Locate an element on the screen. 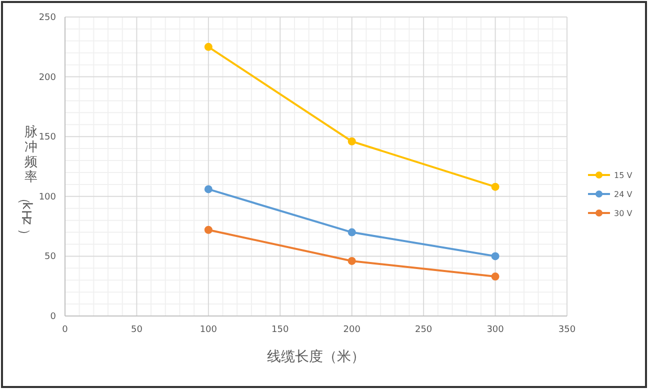 The height and width of the screenshot is (391, 650). x-tick-label: 300 is located at coordinates (495, 330).